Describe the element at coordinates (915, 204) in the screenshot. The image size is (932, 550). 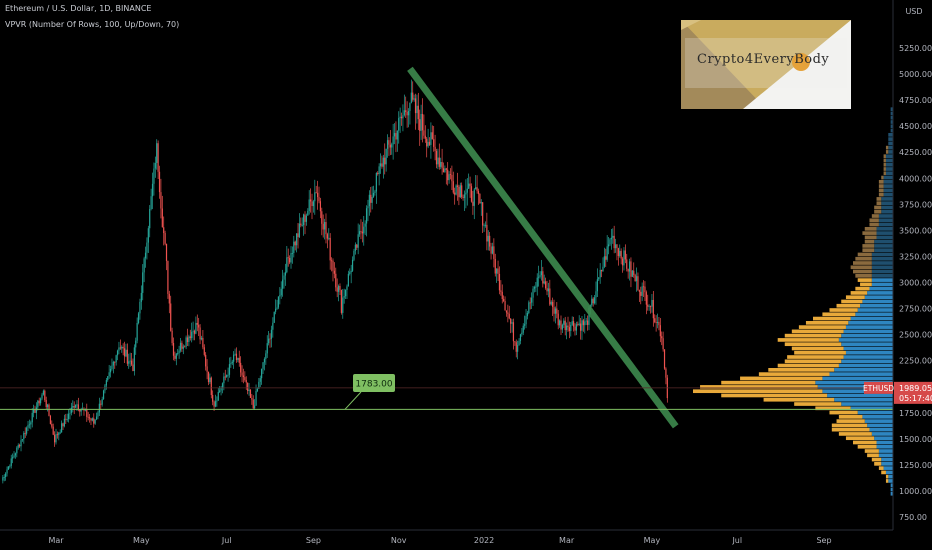
I see `y-tick-label: 3750.00` at that location.